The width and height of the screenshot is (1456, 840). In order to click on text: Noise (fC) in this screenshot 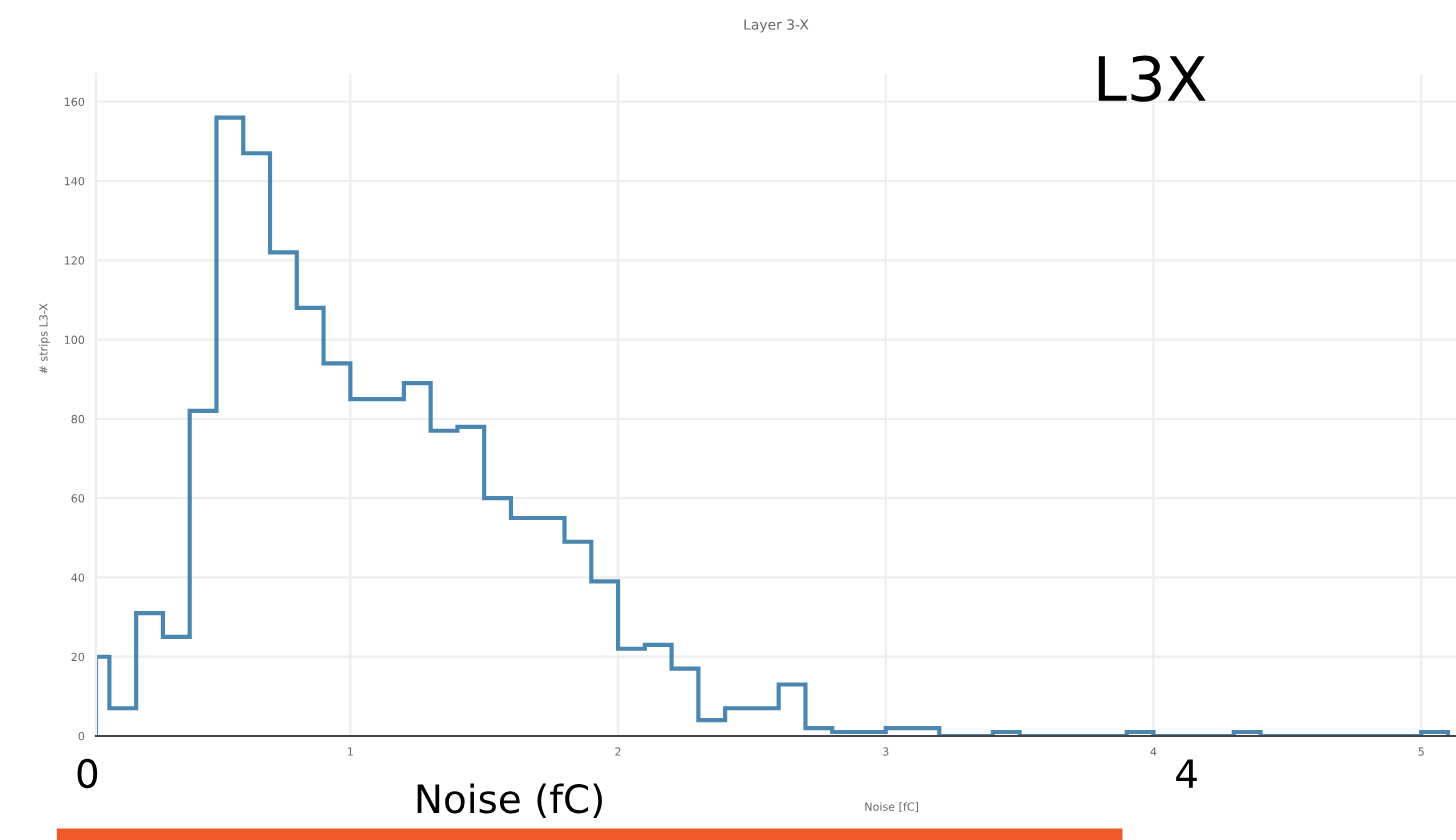, I will do `click(509, 801)`.